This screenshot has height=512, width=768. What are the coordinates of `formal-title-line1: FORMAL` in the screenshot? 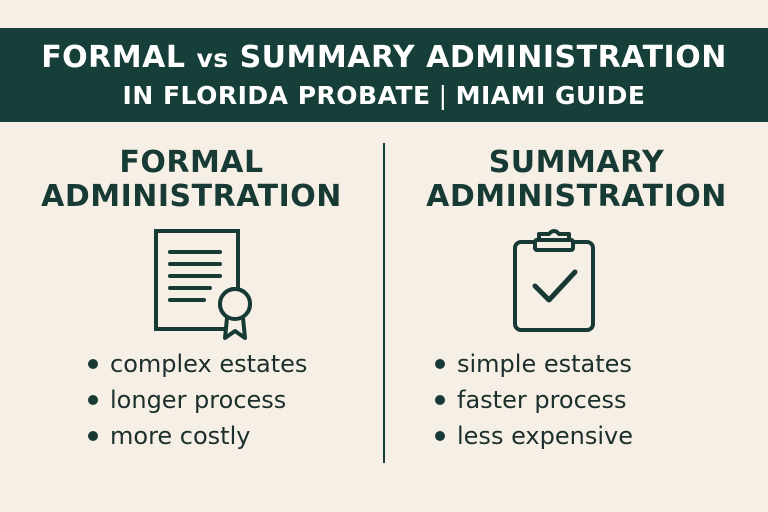 It's located at (191, 162).